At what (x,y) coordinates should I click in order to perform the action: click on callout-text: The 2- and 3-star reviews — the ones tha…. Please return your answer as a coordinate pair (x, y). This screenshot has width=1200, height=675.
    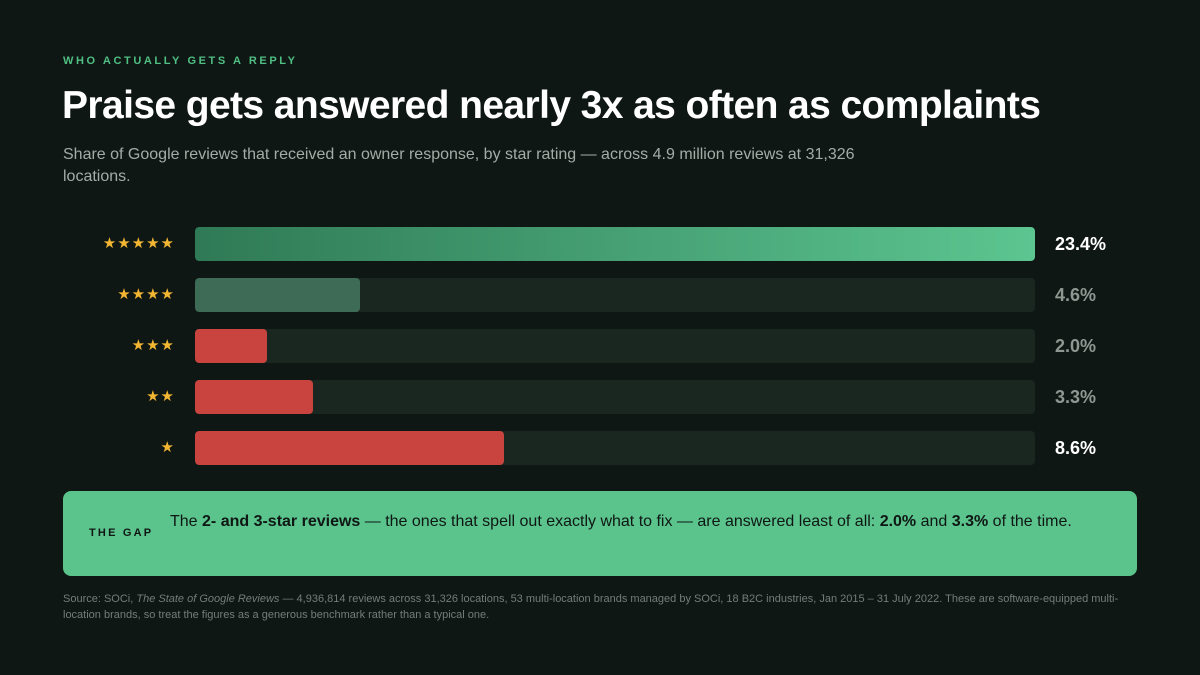
    Looking at the image, I should click on (645, 521).